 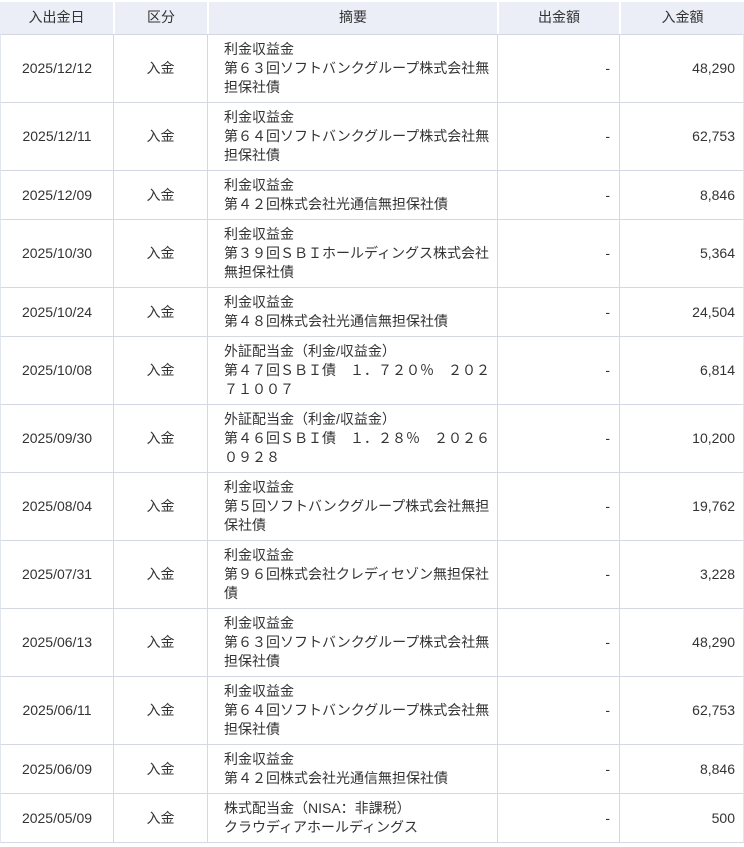 What do you see at coordinates (56, 818) in the screenshot?
I see `date-cell: 2025/05/09` at bounding box center [56, 818].